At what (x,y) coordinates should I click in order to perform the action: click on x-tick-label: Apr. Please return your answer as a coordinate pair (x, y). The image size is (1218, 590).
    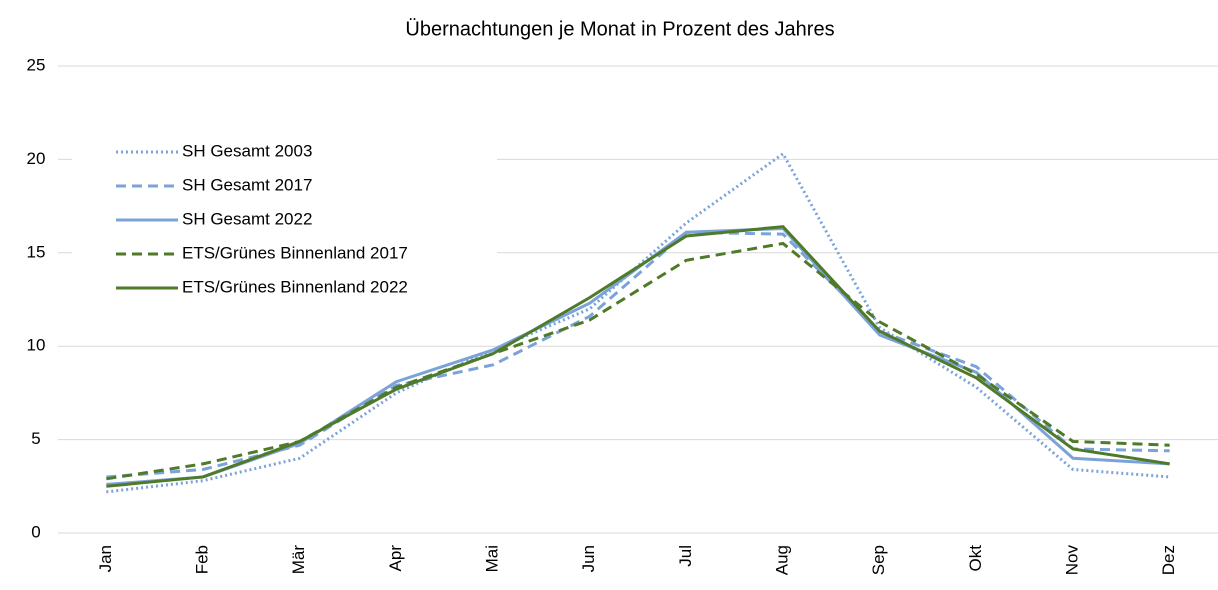
    Looking at the image, I should click on (395, 558).